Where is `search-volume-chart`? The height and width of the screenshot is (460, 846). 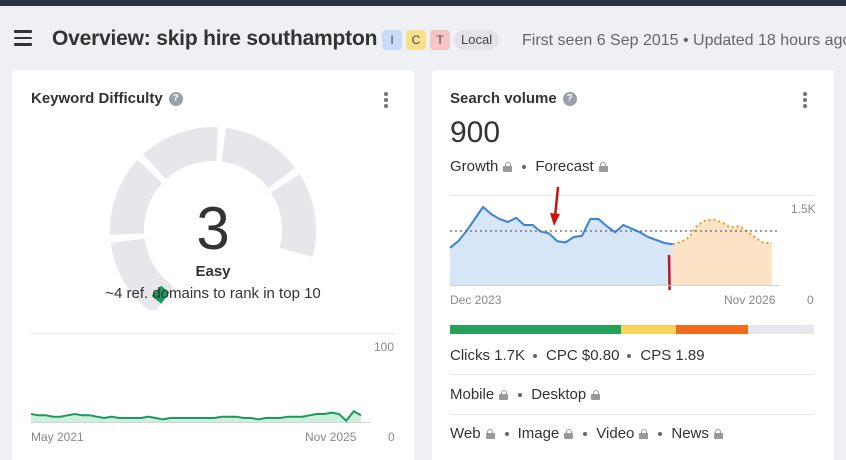
search-volume-chart is located at coordinates (614, 238).